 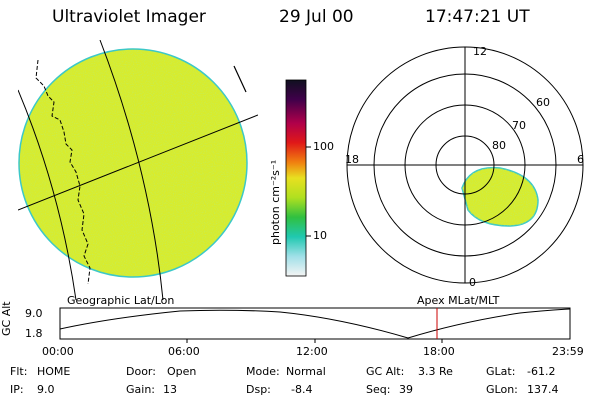 What do you see at coordinates (58, 351) in the screenshot?
I see `altitude-xtick-0000: 00:00` at bounding box center [58, 351].